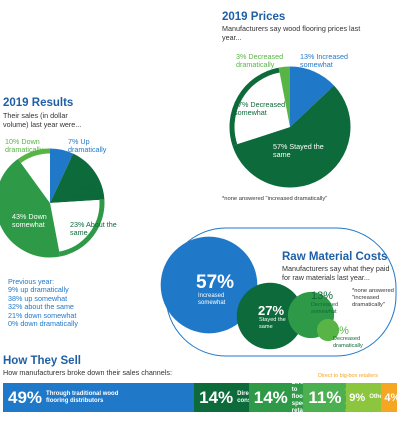 This screenshot has width=400, height=421. Describe the element at coordinates (348, 376) in the screenshot. I see `sell-bigbox-label: Direct to big-box retailers` at that location.